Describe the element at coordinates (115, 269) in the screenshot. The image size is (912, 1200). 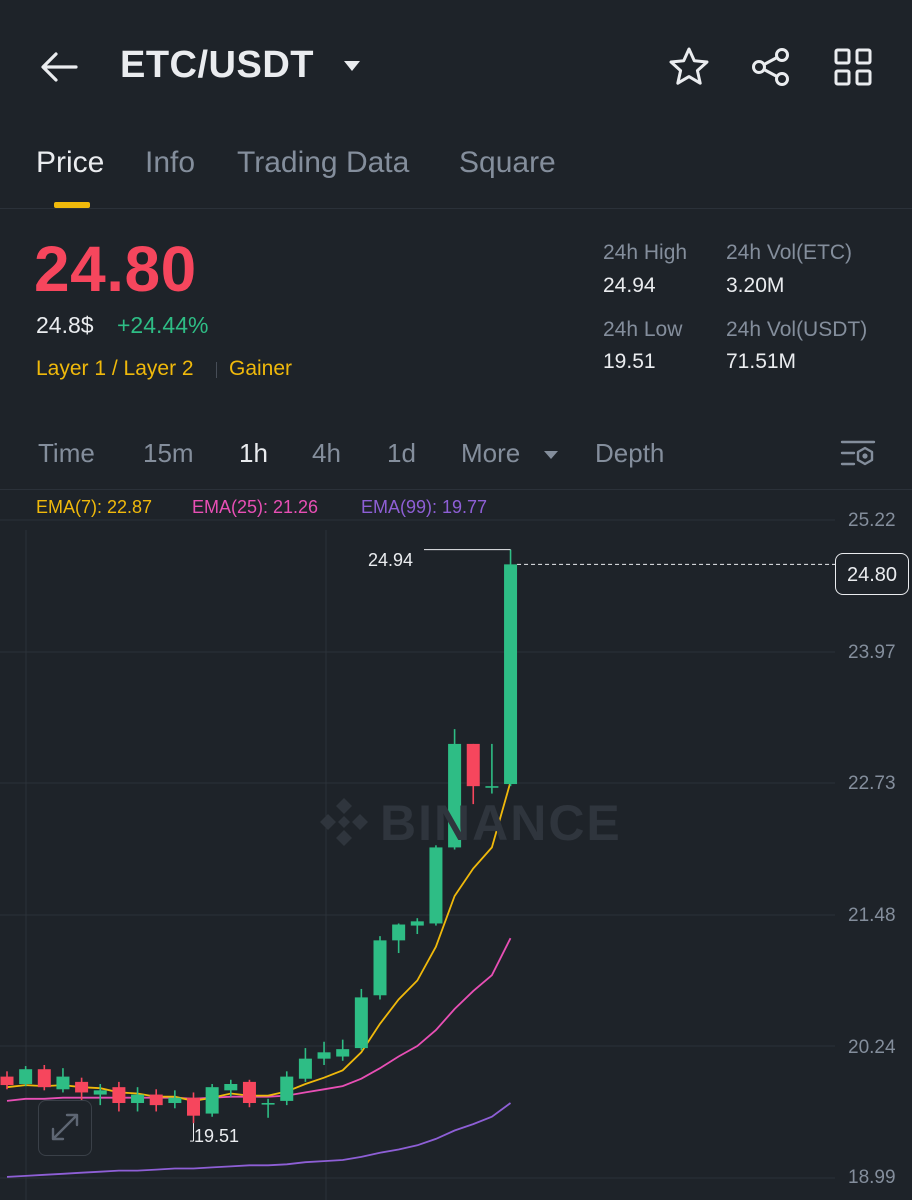
I see `last-price: 24.80` at that location.